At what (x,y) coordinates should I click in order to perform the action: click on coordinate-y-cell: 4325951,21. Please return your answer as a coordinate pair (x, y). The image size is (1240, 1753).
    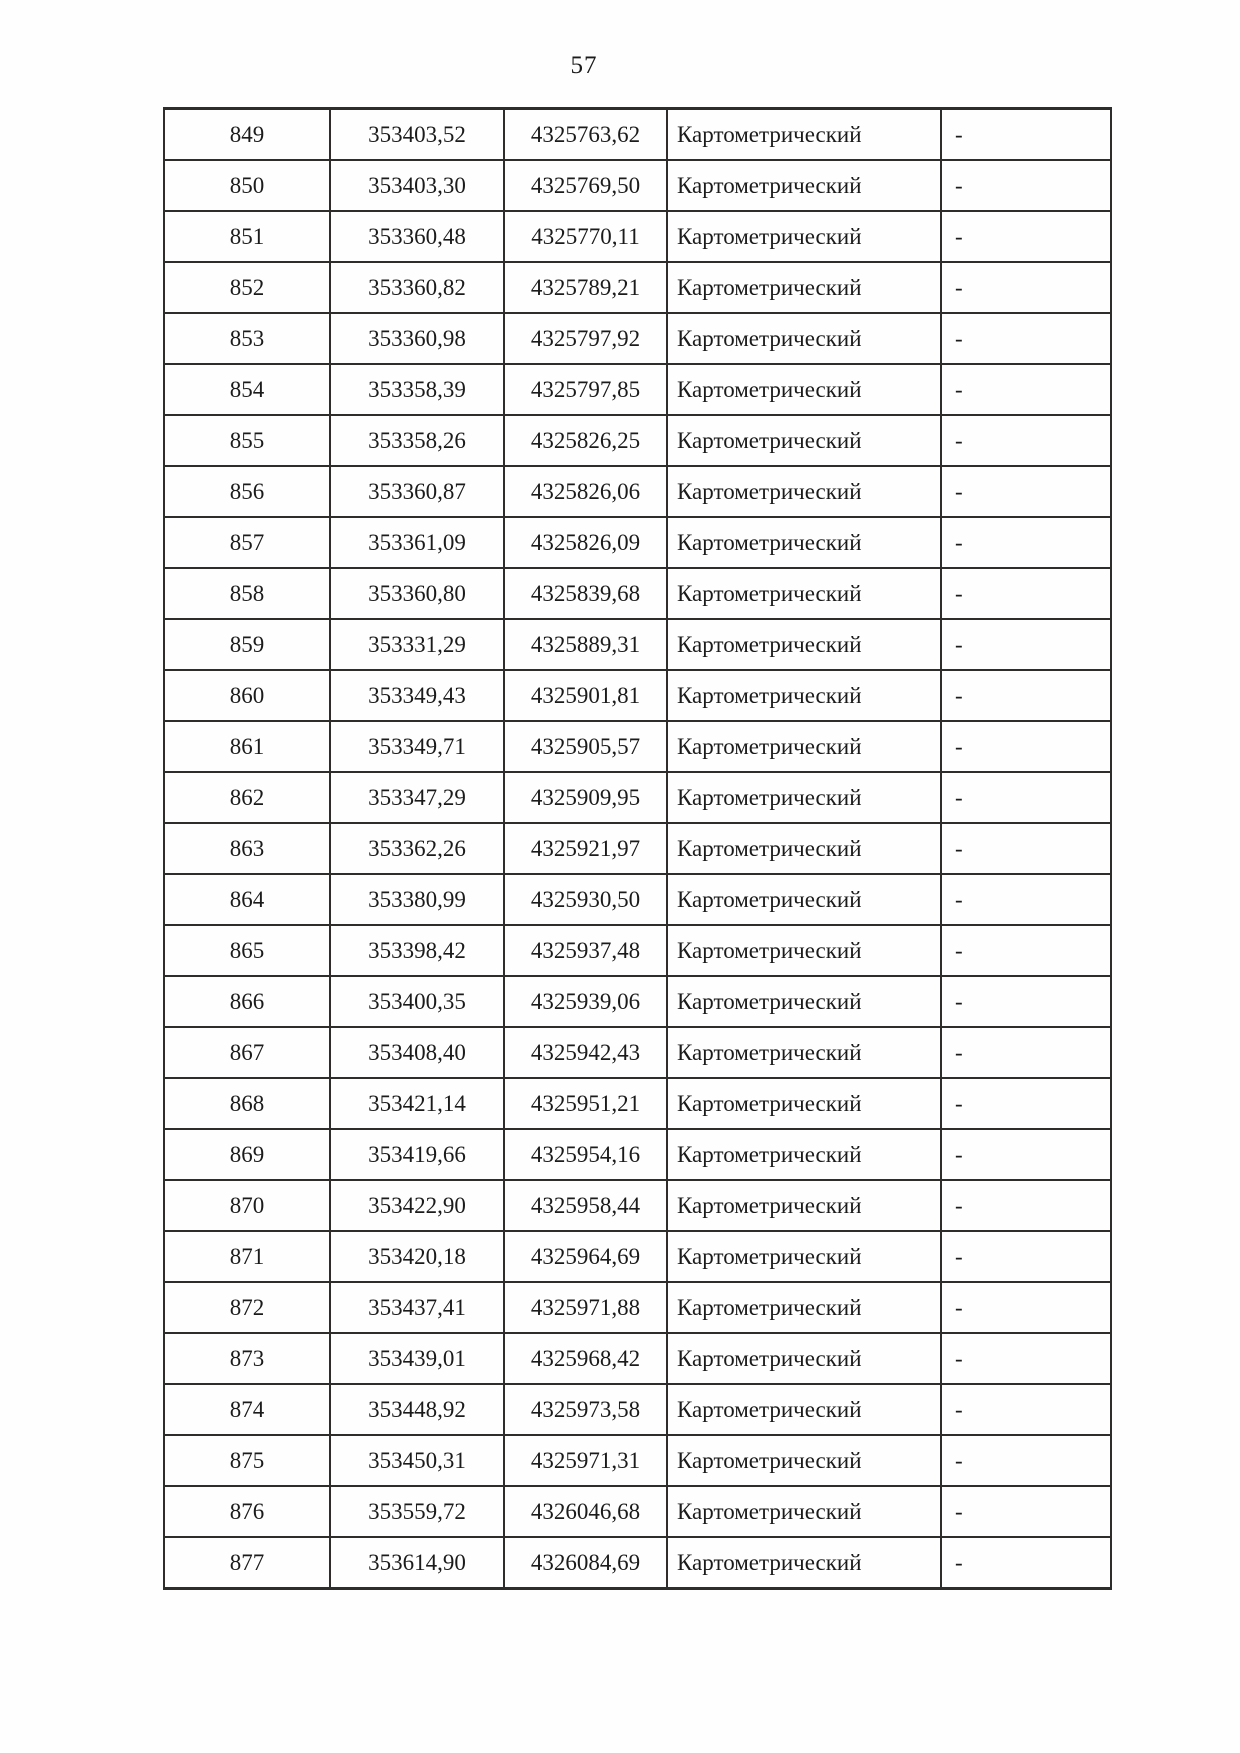
    Looking at the image, I should click on (585, 1103).